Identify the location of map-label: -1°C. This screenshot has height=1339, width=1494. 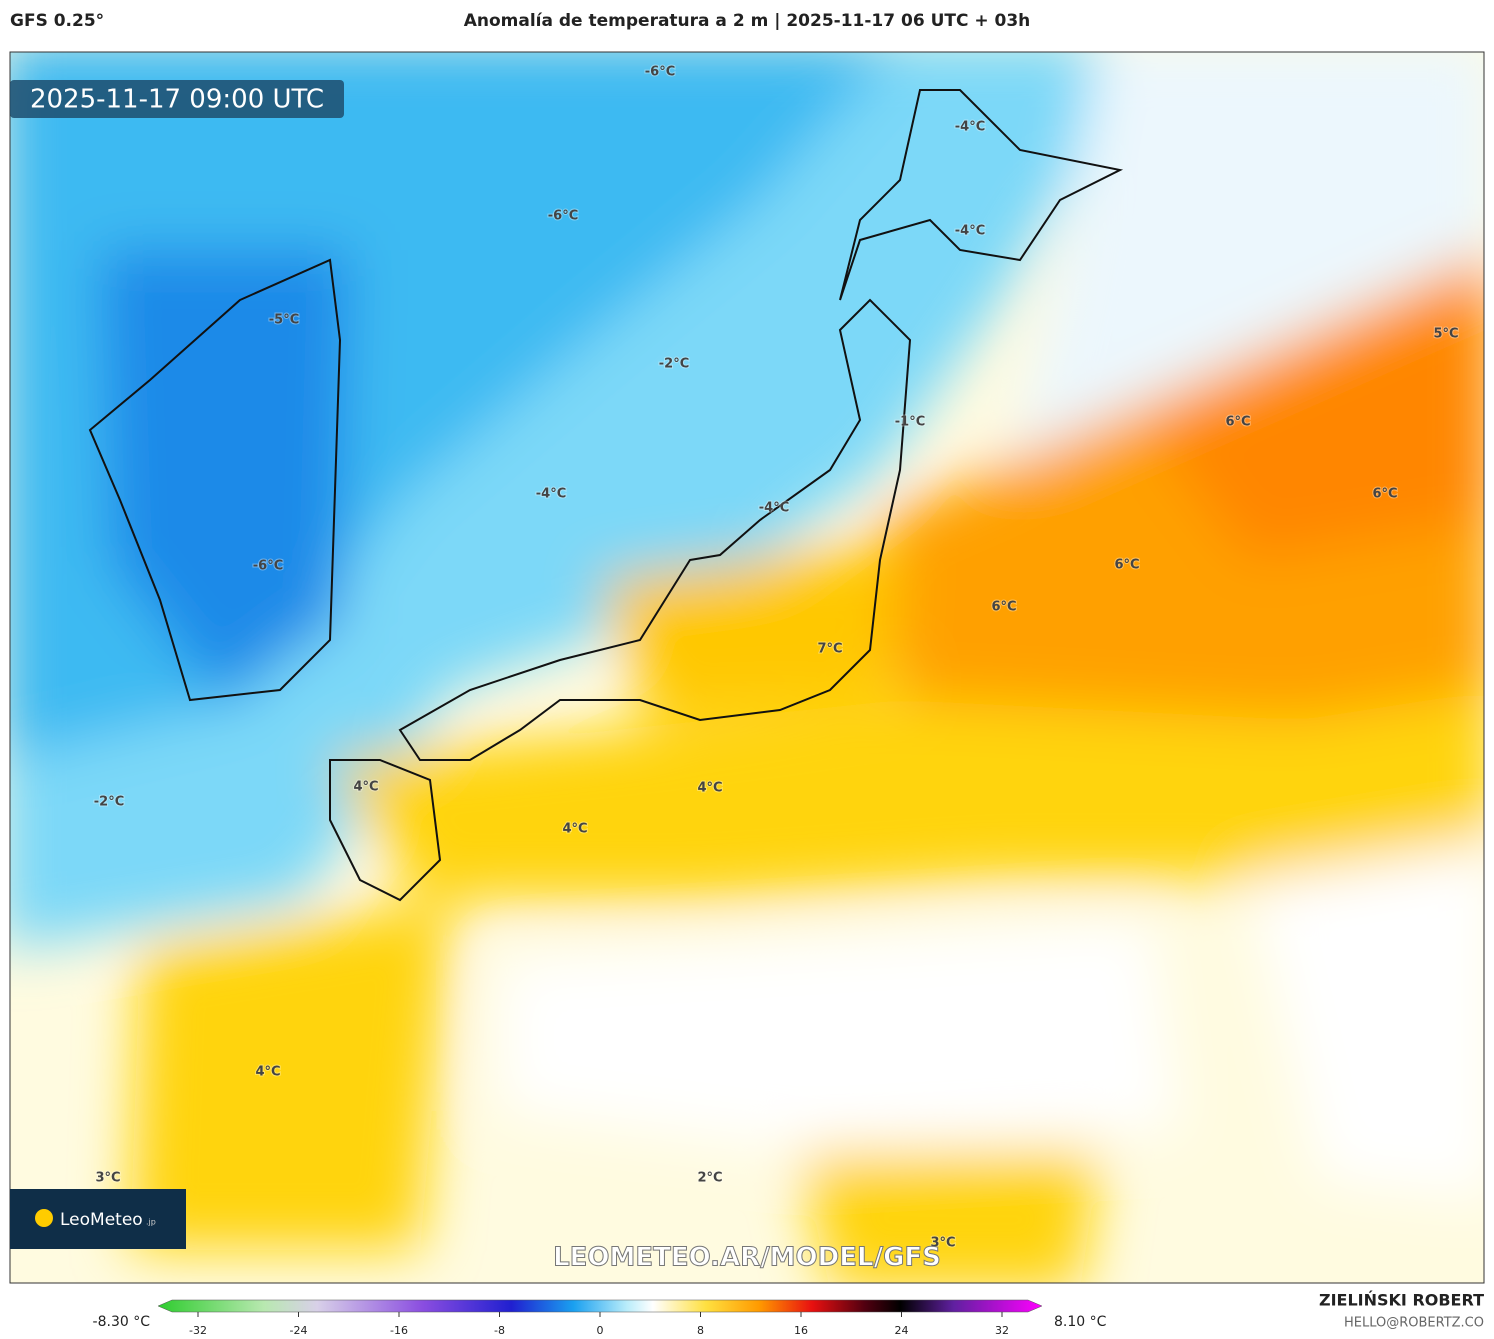
(910, 422).